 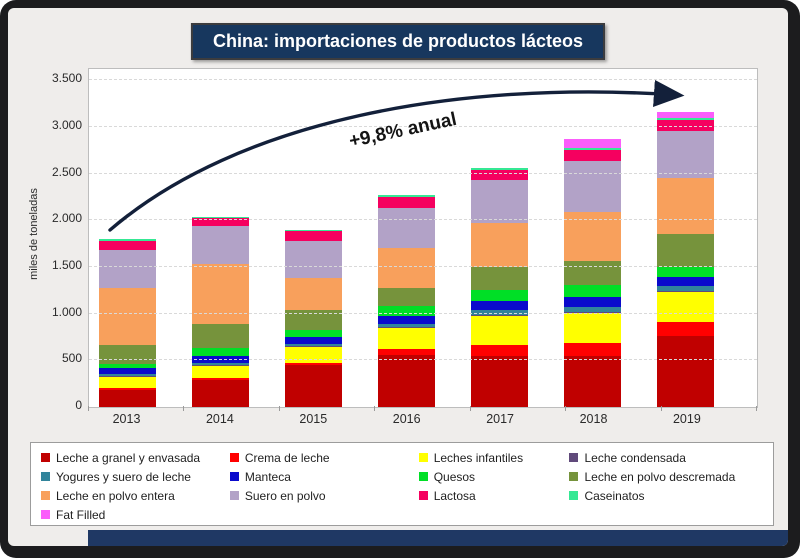 What do you see at coordinates (614, 495) in the screenshot?
I see `legend-label: Caseinatos` at bounding box center [614, 495].